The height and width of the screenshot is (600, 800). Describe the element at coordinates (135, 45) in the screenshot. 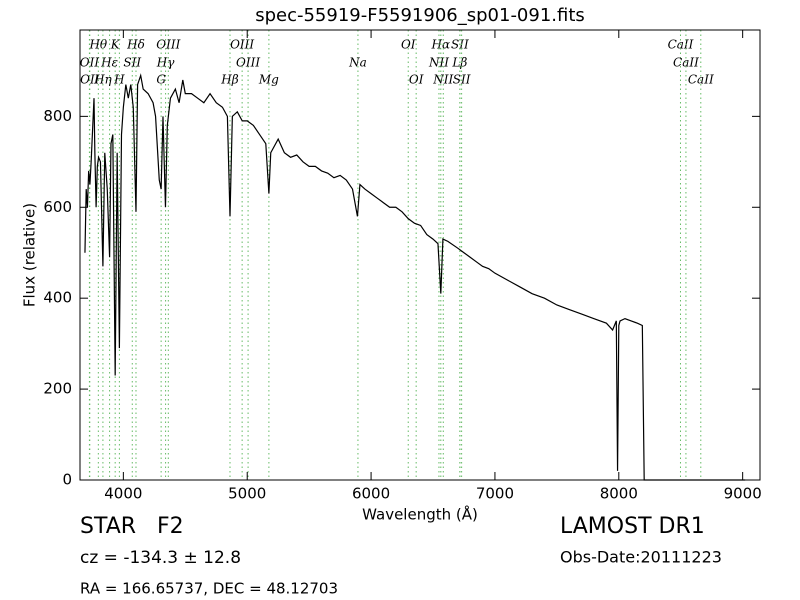

I see `spectral-line-label: Hδ` at that location.